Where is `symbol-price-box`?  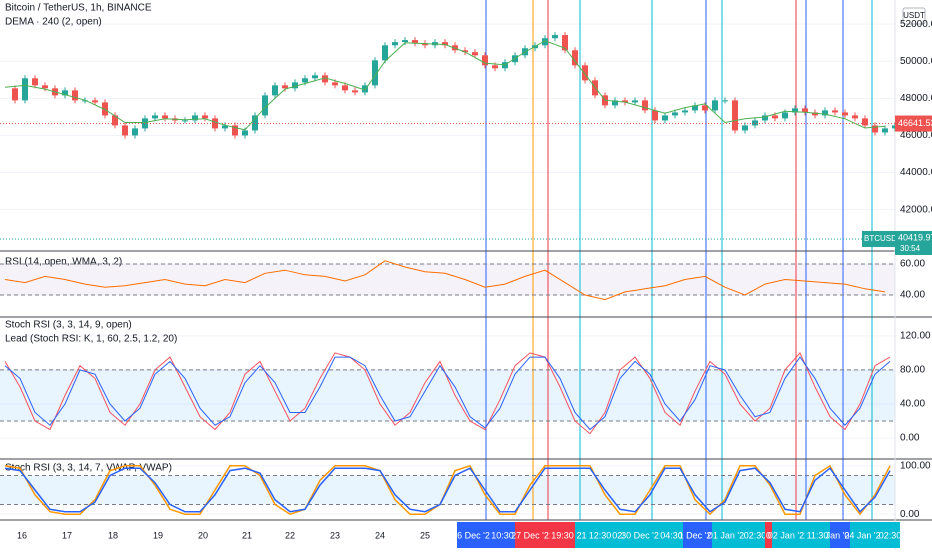 symbol-price-box is located at coordinates (913, 242).